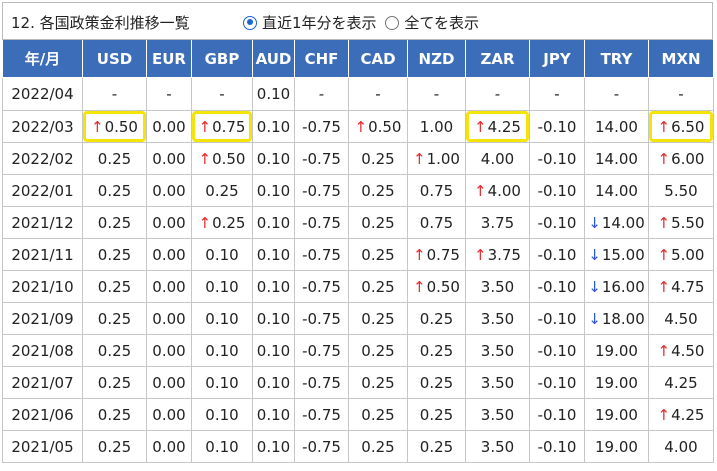  What do you see at coordinates (310, 22) in the screenshot?
I see `radio-recent-year: 直近1年分を表示` at bounding box center [310, 22].